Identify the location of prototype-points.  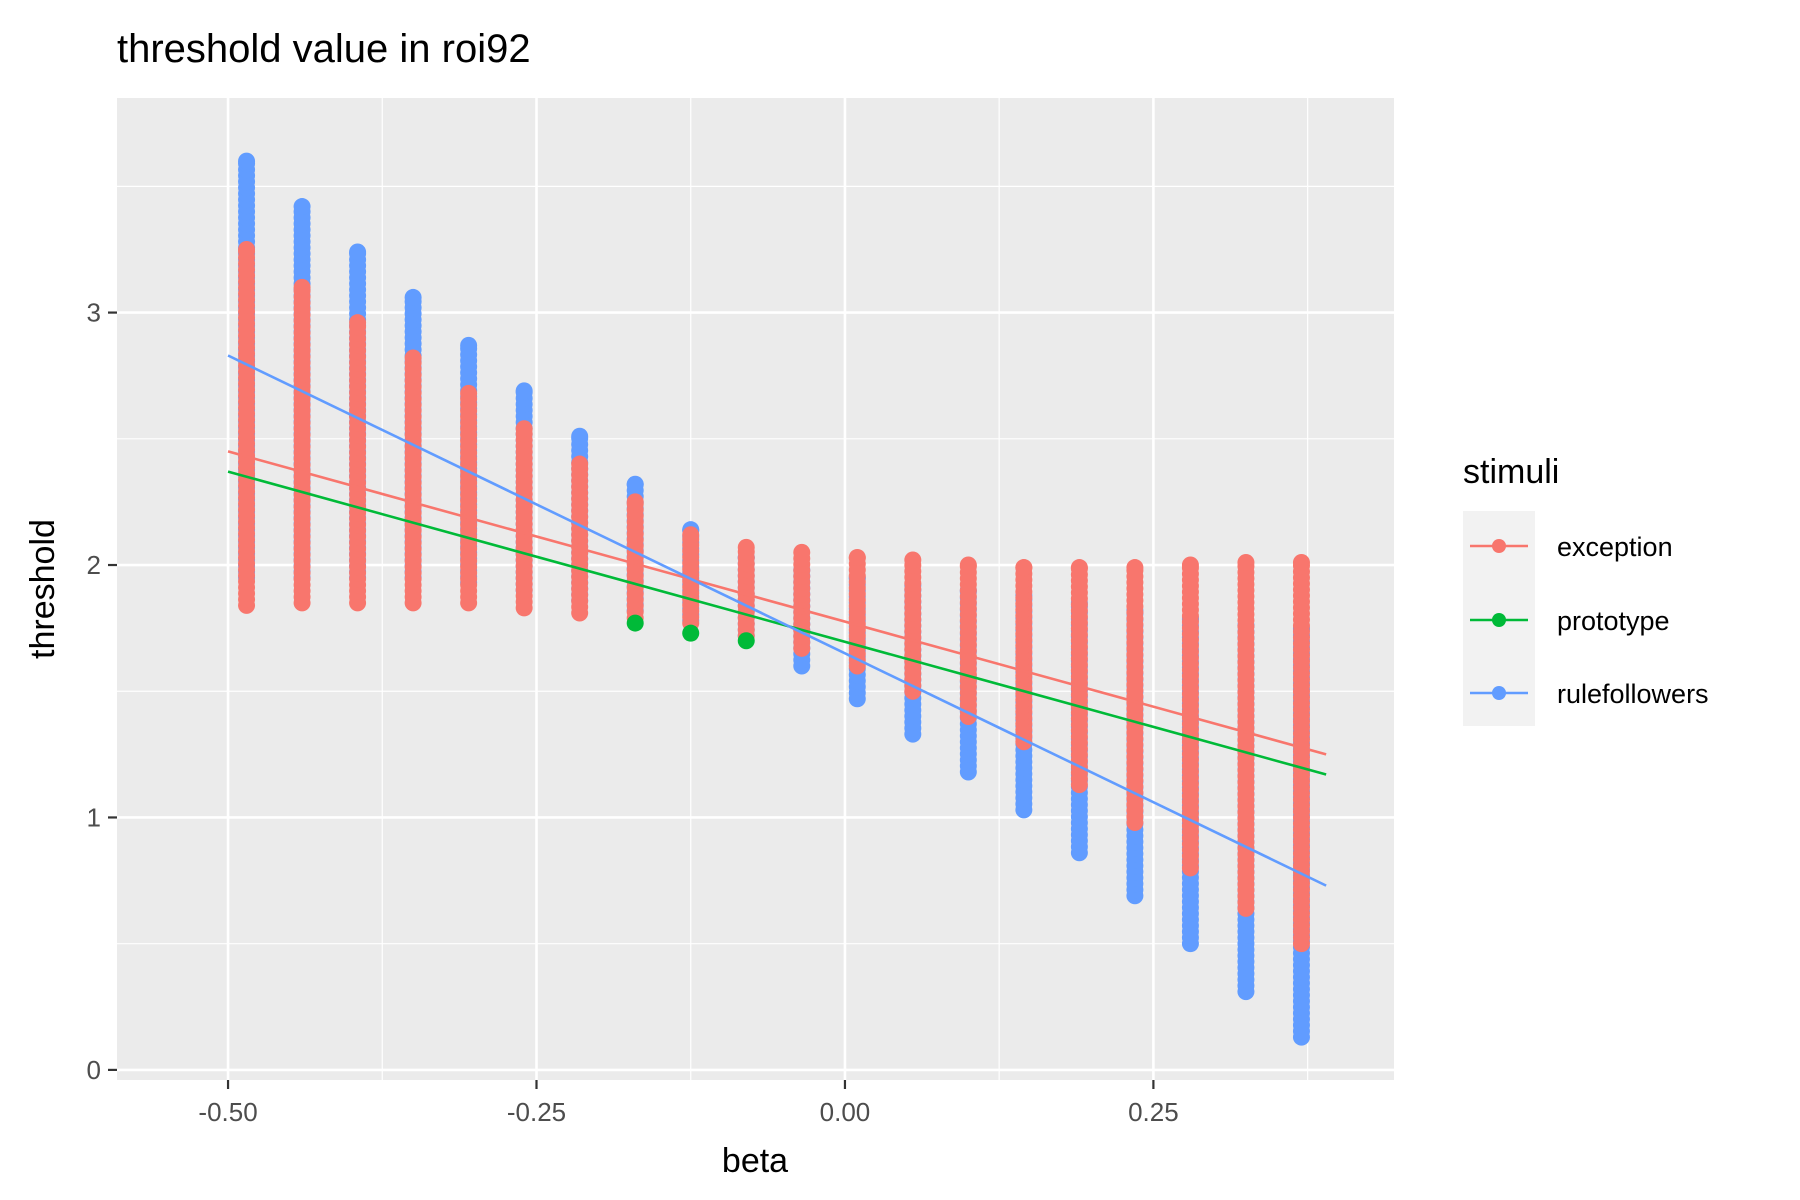
(690, 632).